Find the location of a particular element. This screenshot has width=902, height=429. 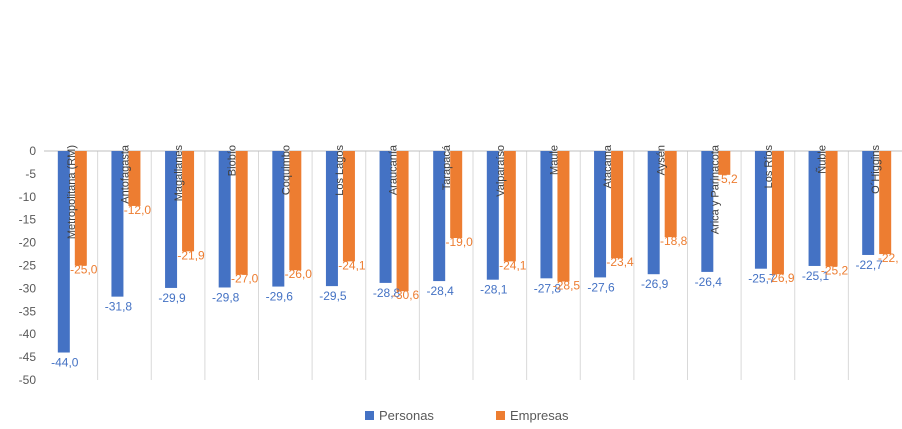

category-label: Los Ríos is located at coordinates (769, 167).